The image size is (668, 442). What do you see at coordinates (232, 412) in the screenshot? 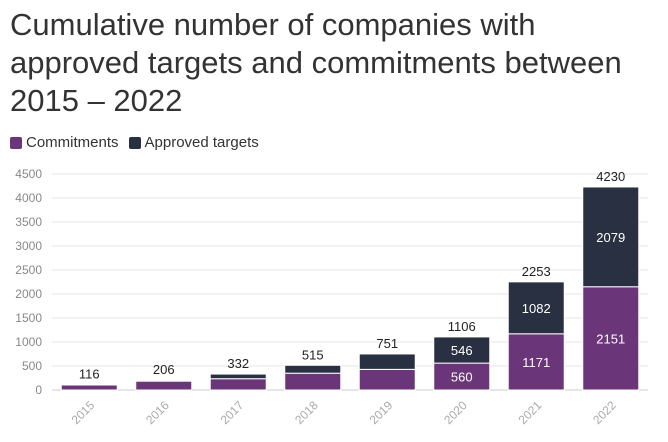
I see `x-tick-label: 2017` at bounding box center [232, 412].